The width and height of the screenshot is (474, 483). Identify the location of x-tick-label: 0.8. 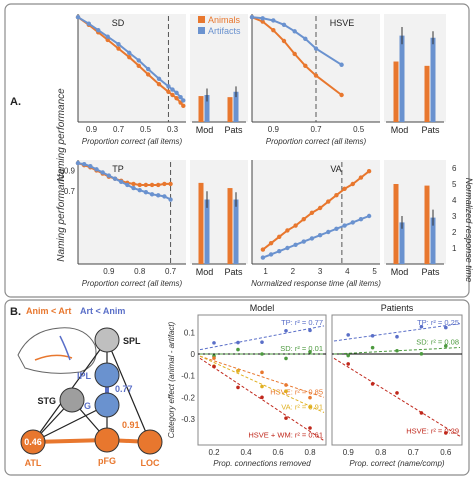
(310, 452).